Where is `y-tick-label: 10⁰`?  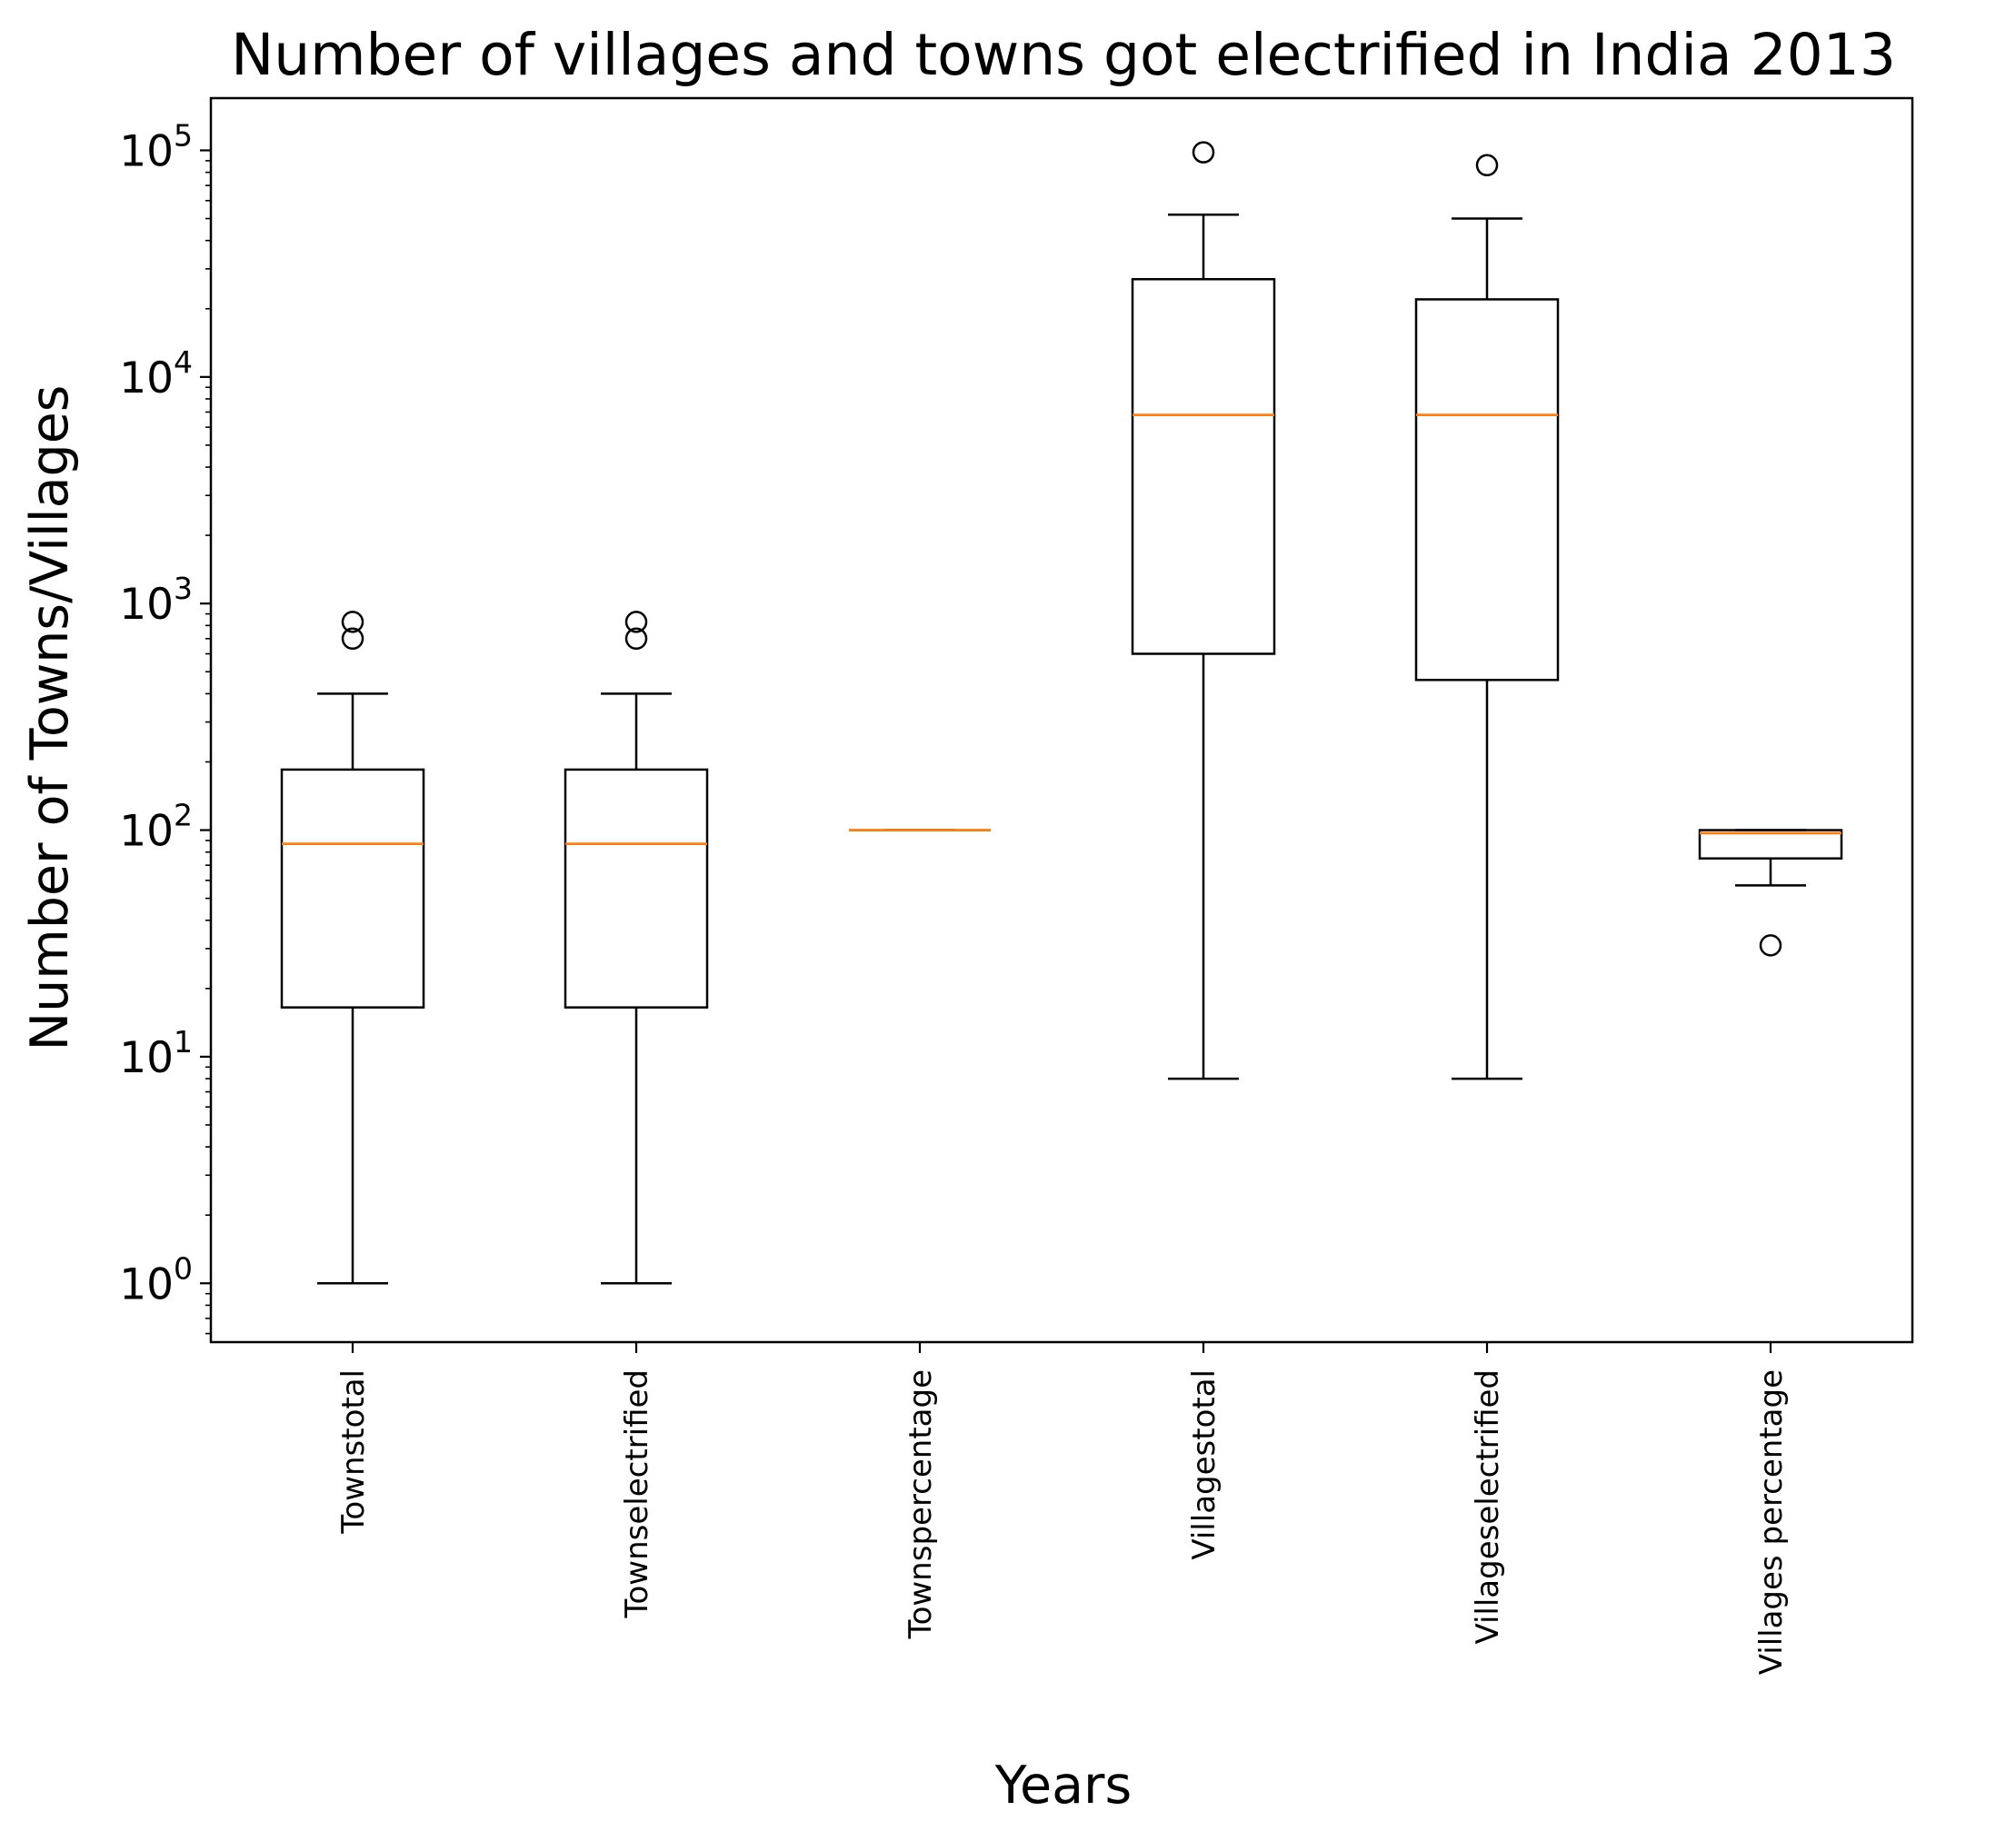
y-tick-label: 10⁰ is located at coordinates (156, 1279).